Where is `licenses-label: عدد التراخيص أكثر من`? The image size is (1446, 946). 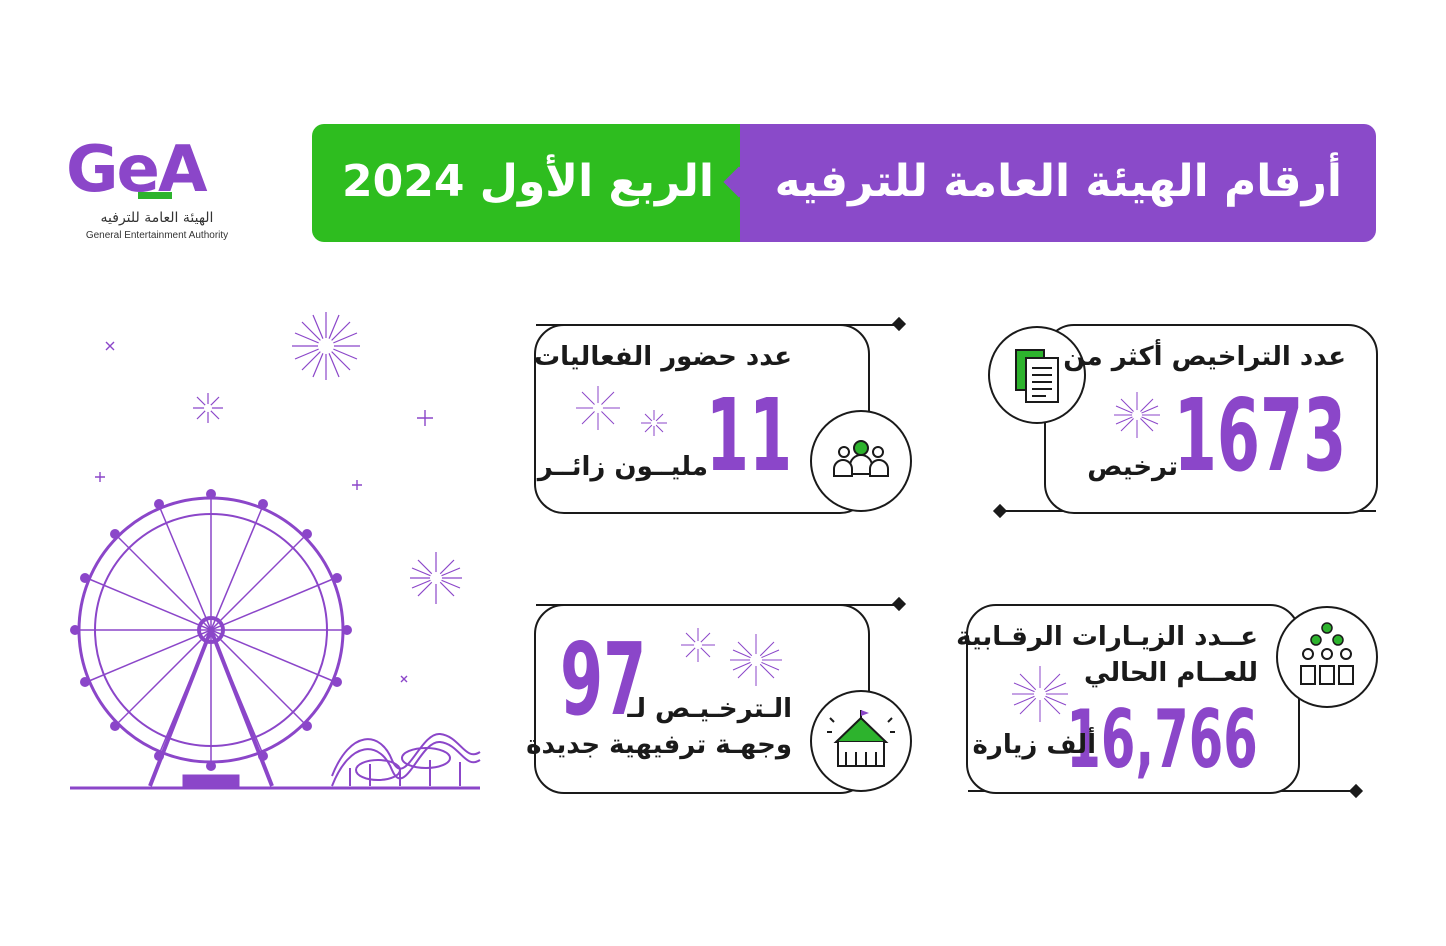
licenses-label: عدد التراخيص أكثر من is located at coordinates (1204, 357).